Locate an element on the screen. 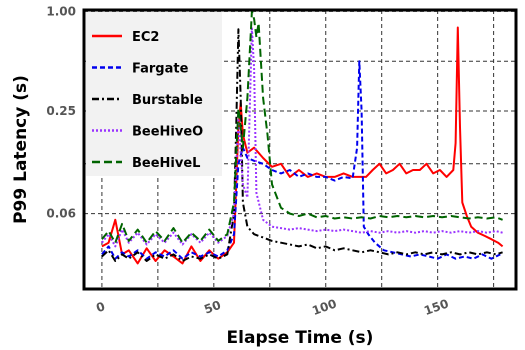 This screenshot has width=525, height=350. x-tick-label: 50 is located at coordinates (212, 307).